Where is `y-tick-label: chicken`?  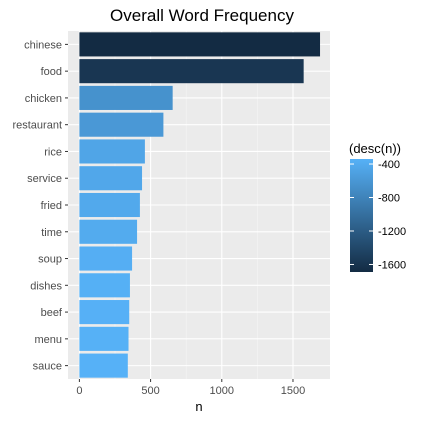 y-tick-label: chicken is located at coordinates (43, 99).